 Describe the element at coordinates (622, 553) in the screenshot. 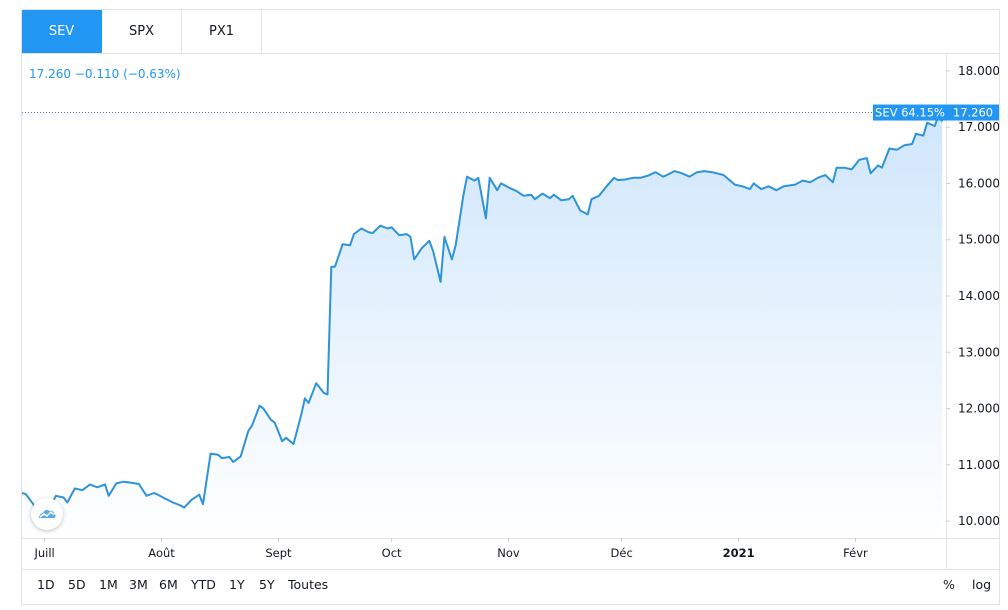

I see `x-tick-label: Déc` at that location.